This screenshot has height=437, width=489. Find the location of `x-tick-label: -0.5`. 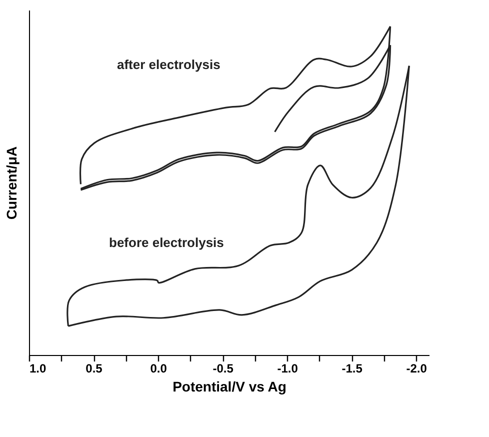

x-tick-label: -0.5 is located at coordinates (223, 369).